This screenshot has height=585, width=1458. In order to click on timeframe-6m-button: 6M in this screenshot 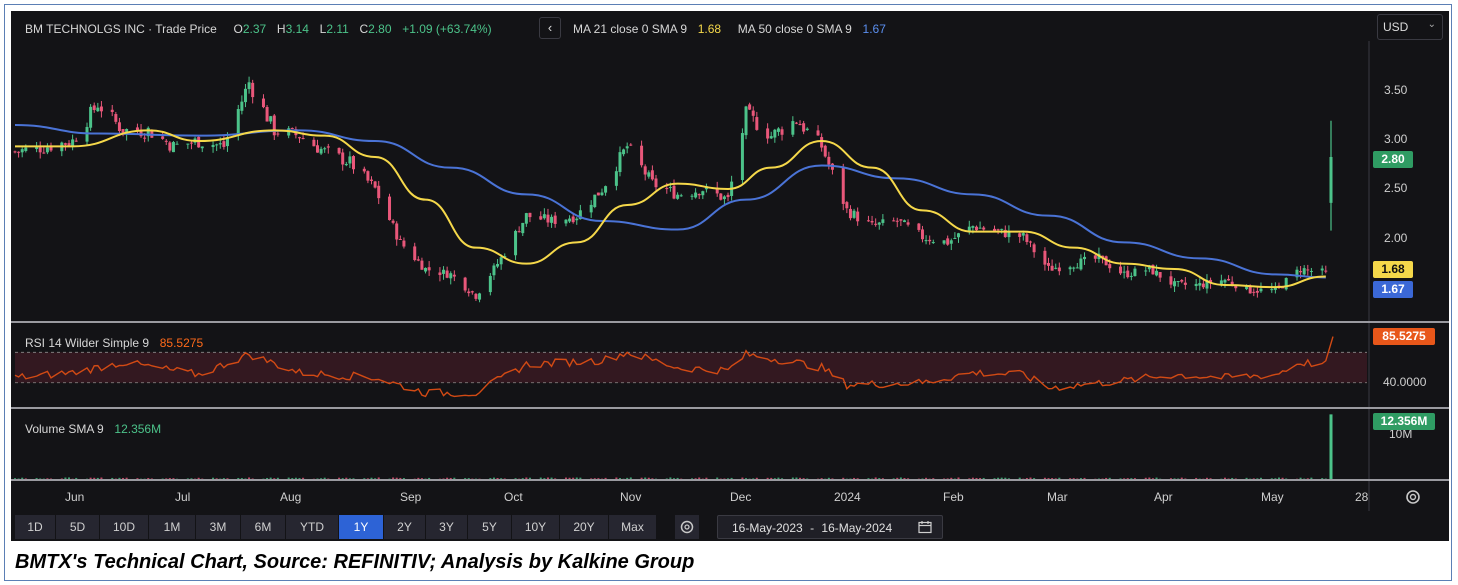, I will do `click(263, 527)`.